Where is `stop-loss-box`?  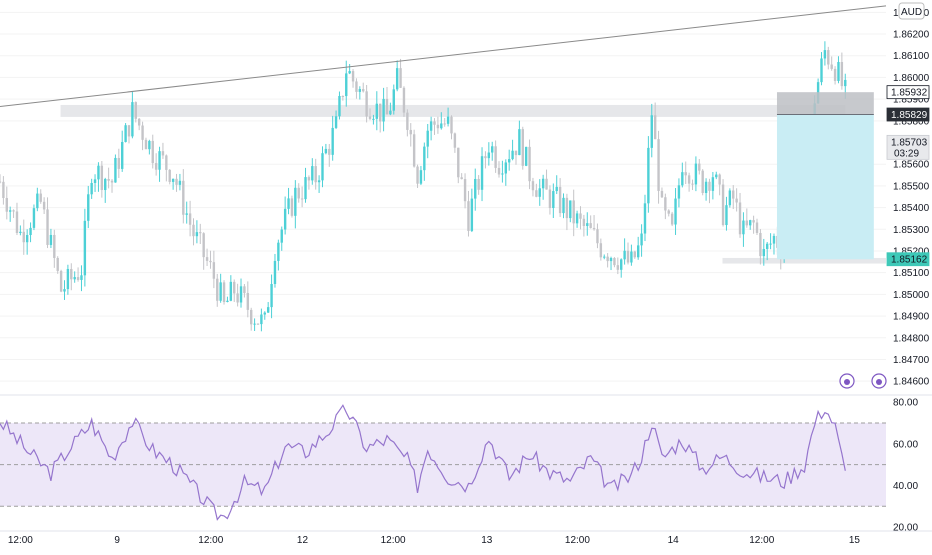 stop-loss-box is located at coordinates (825, 103).